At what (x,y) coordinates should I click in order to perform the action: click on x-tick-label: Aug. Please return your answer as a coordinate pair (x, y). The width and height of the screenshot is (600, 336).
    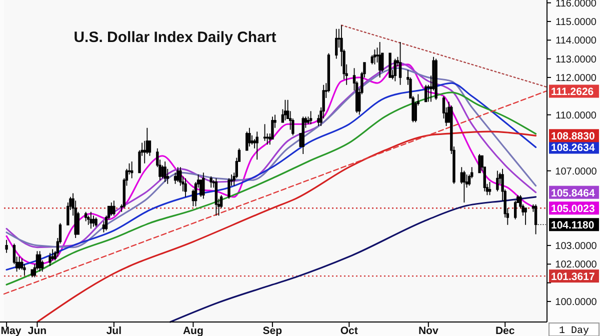
    Looking at the image, I should click on (193, 330).